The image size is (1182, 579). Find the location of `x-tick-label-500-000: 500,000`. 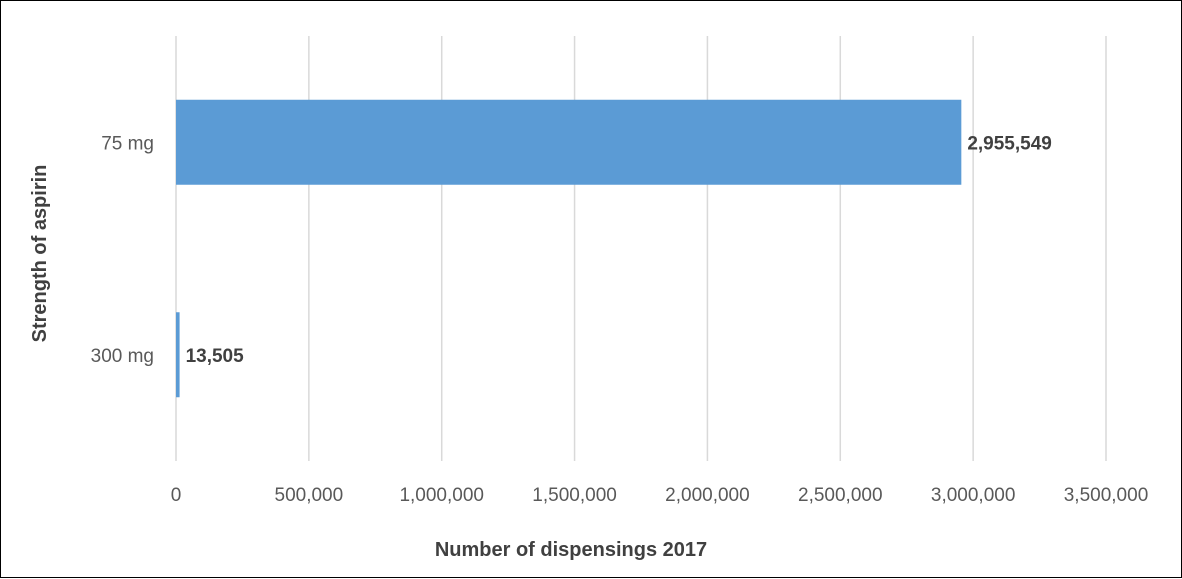

x-tick-label-500-000: 500,000 is located at coordinates (309, 495).